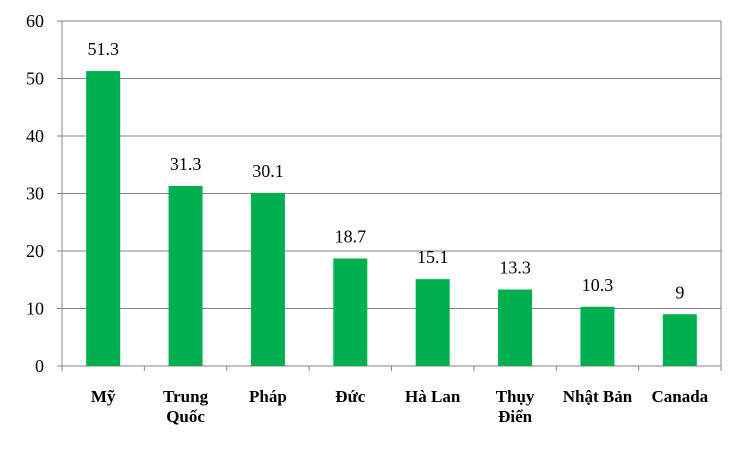 The height and width of the screenshot is (449, 749). I want to click on category-label: Canada, so click(679, 396).